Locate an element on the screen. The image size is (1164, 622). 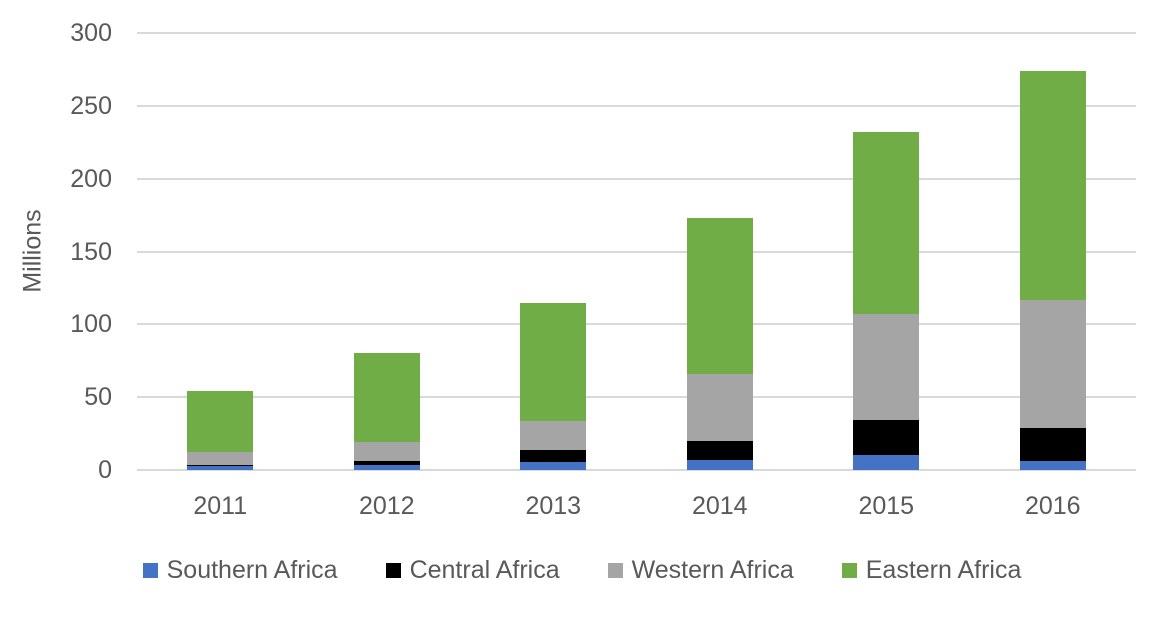
y-tick-label: 300 is located at coordinates (91, 33).